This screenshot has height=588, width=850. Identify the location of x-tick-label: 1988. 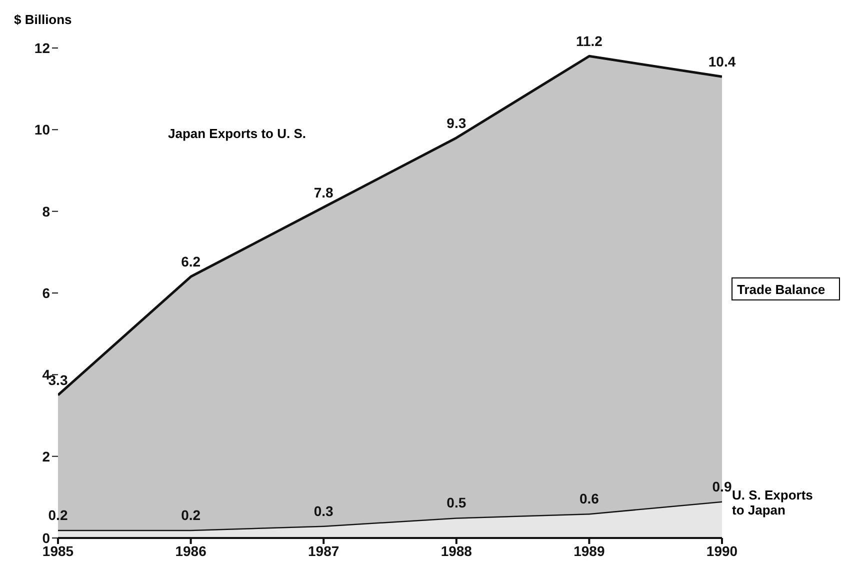
(456, 550).